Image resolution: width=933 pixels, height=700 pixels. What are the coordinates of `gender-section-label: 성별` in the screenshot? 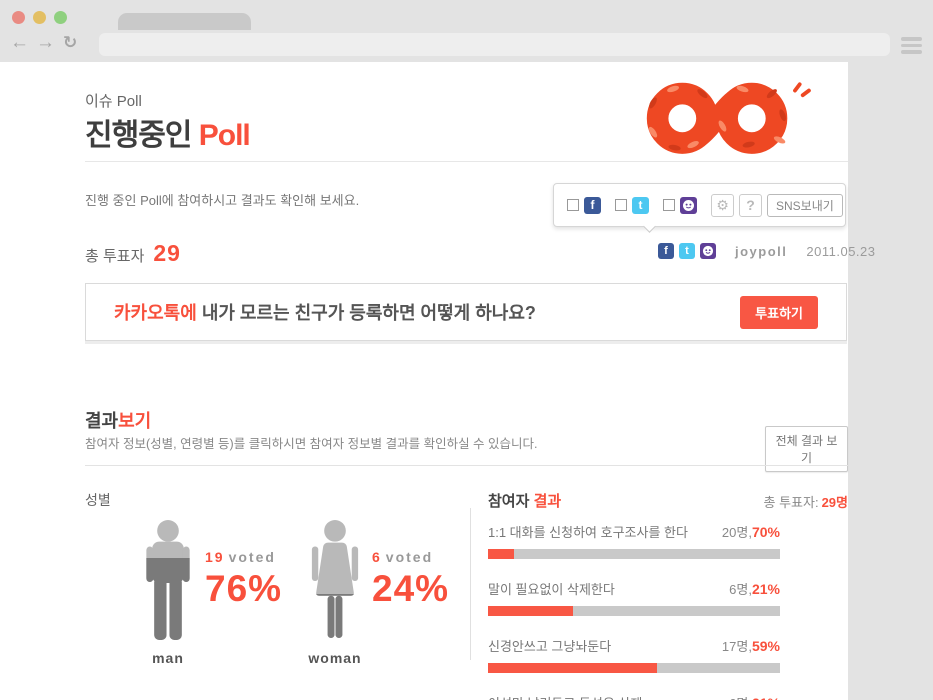 It's located at (98, 500).